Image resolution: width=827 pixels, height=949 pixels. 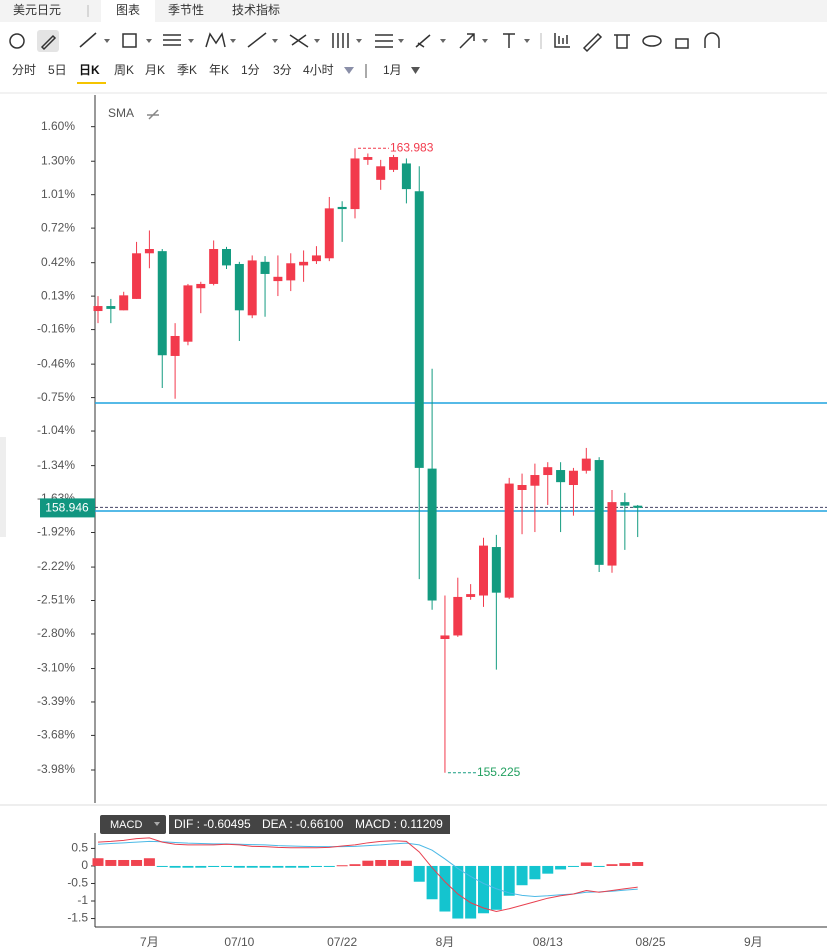 I want to click on tab: 图表, so click(x=128, y=10).